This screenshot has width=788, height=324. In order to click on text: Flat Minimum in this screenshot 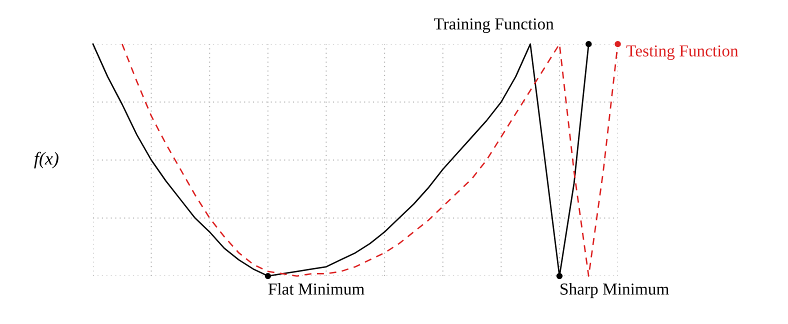, I will do `click(316, 288)`.